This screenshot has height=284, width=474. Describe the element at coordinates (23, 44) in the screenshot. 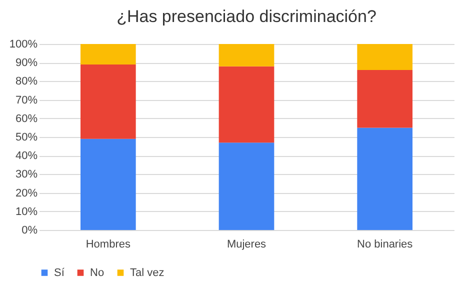

I see `y-tick-label: 100%` at that location.